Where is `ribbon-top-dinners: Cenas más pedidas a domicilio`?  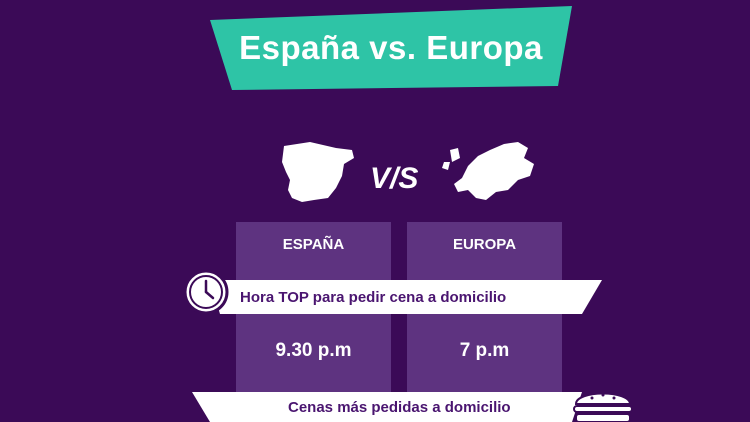 ribbon-top-dinners: Cenas más pedidas a domicilio is located at coordinates (387, 407).